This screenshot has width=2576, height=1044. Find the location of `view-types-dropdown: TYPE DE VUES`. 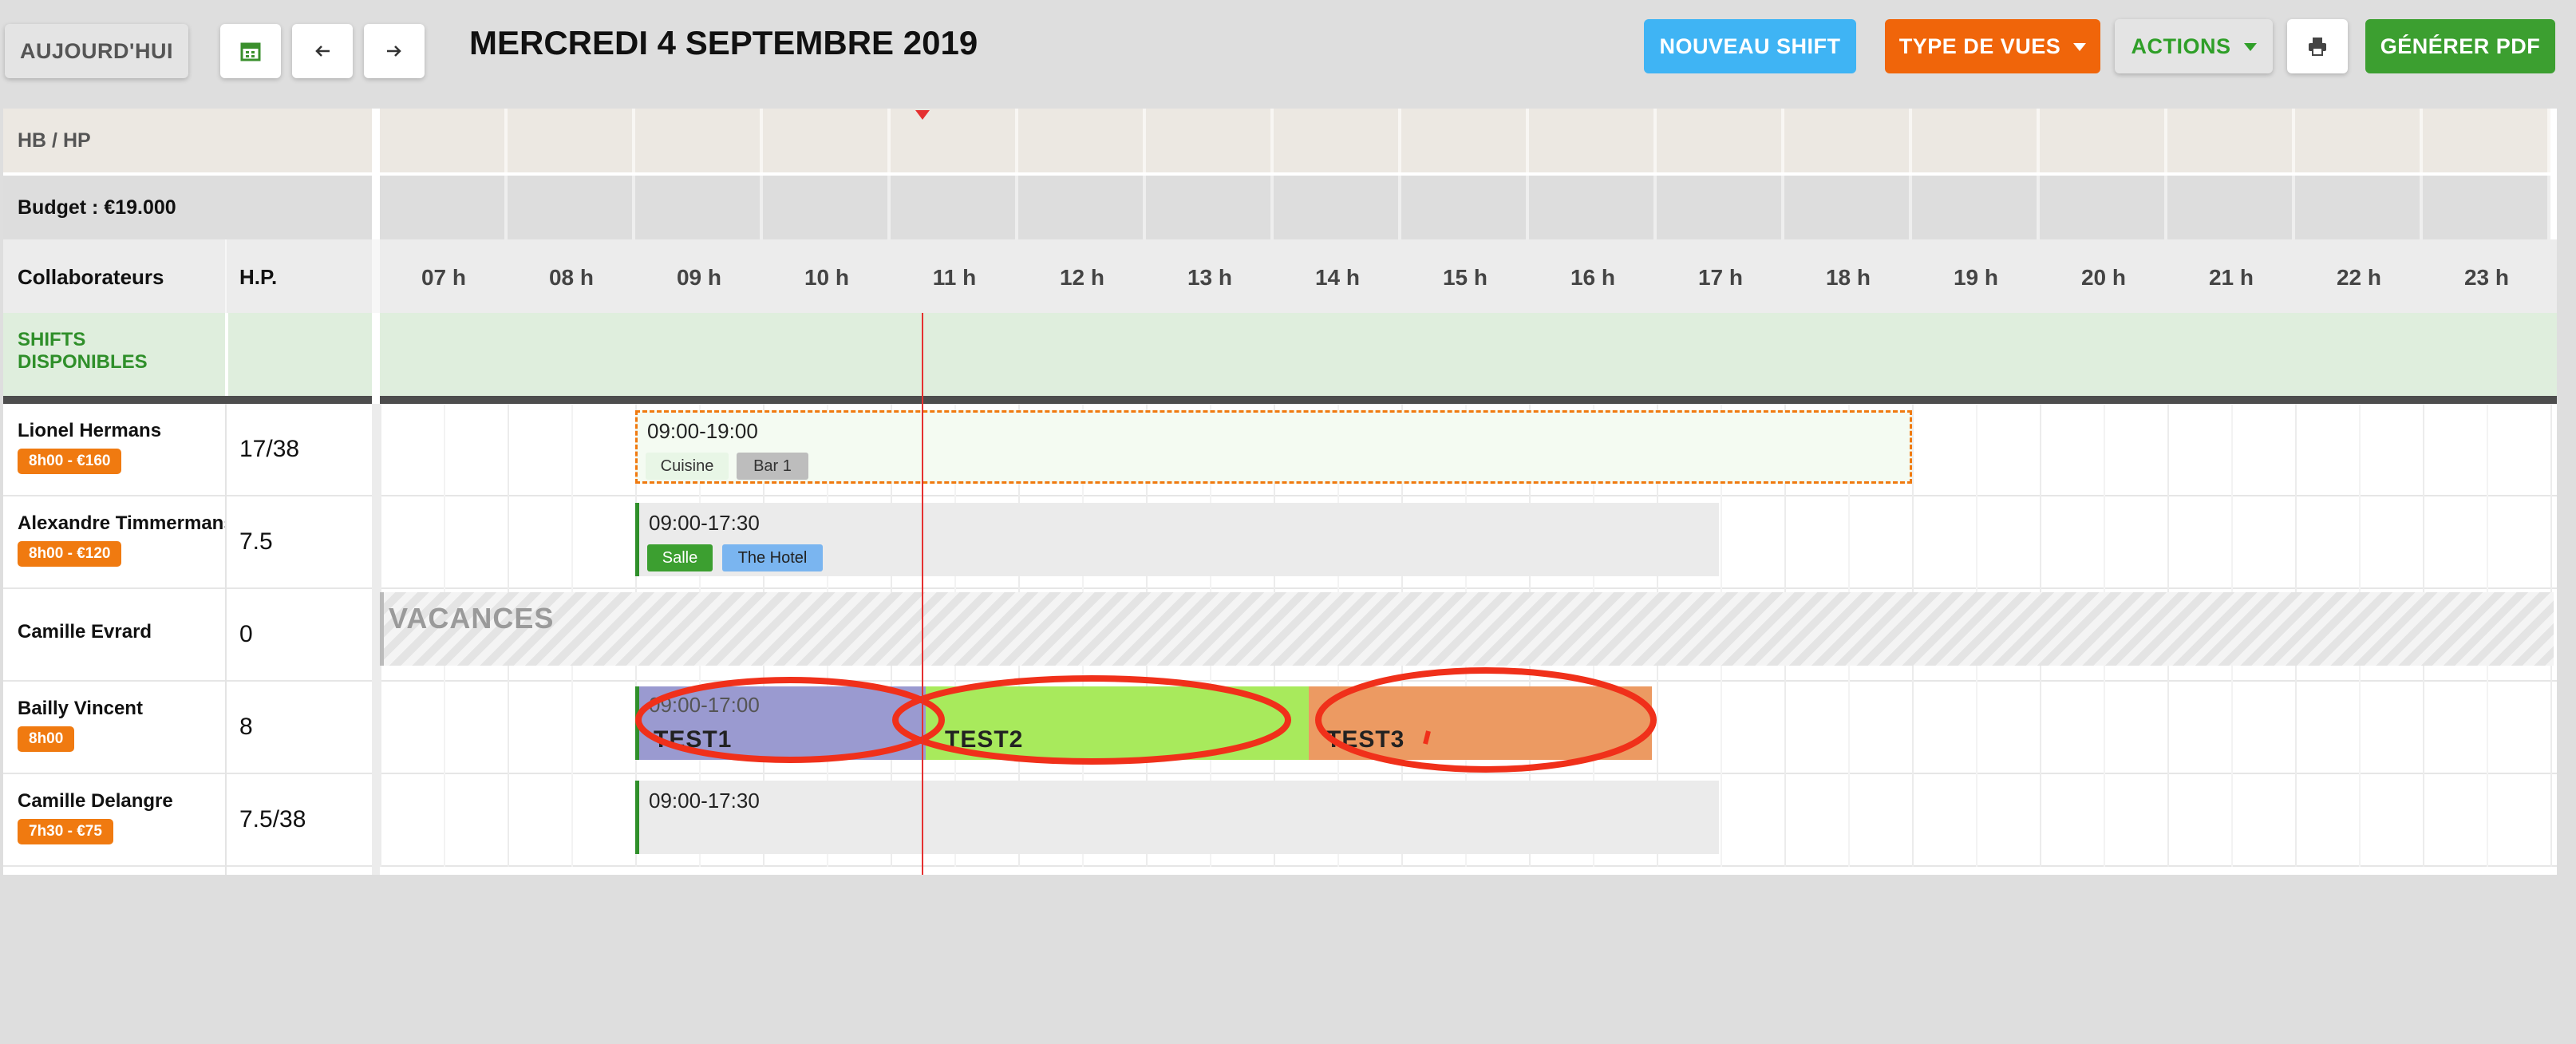

view-types-dropdown: TYPE DE VUES is located at coordinates (1992, 46).